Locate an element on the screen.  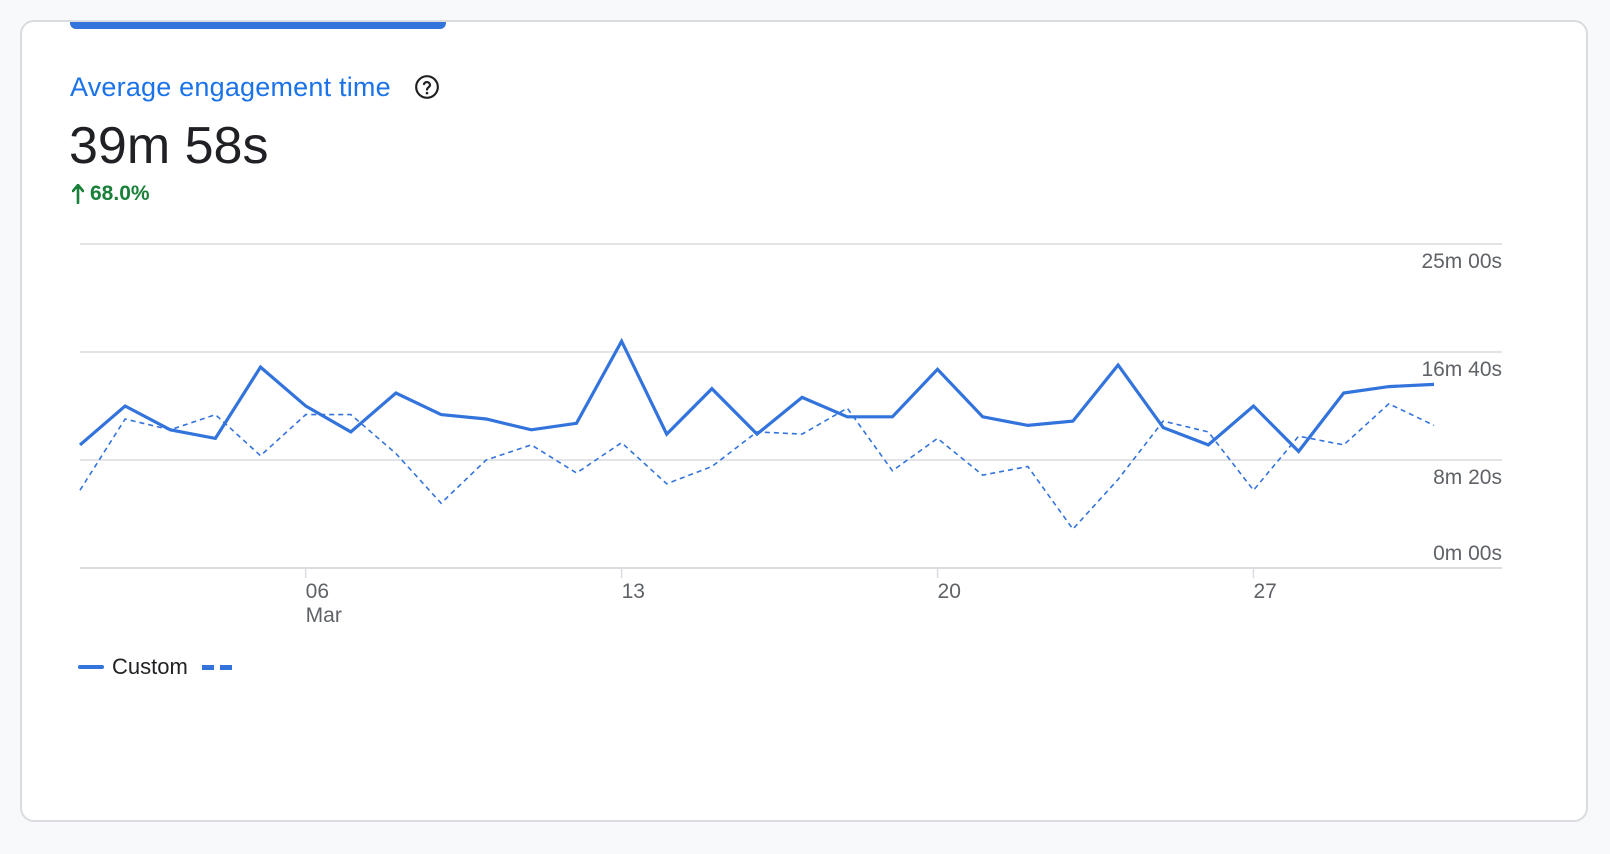
chart-legend: Custom is located at coordinates (155, 667).